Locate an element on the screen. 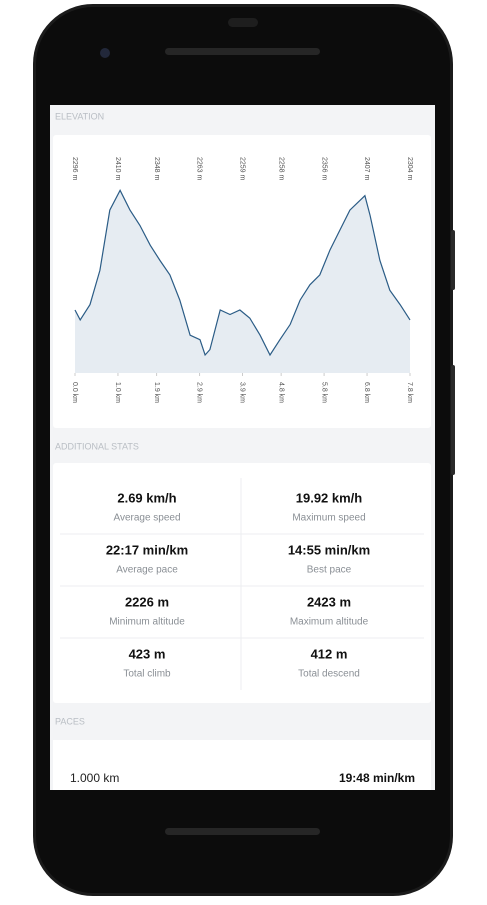 This screenshot has width=487, height=905. stat-value: 423 m is located at coordinates (147, 653).